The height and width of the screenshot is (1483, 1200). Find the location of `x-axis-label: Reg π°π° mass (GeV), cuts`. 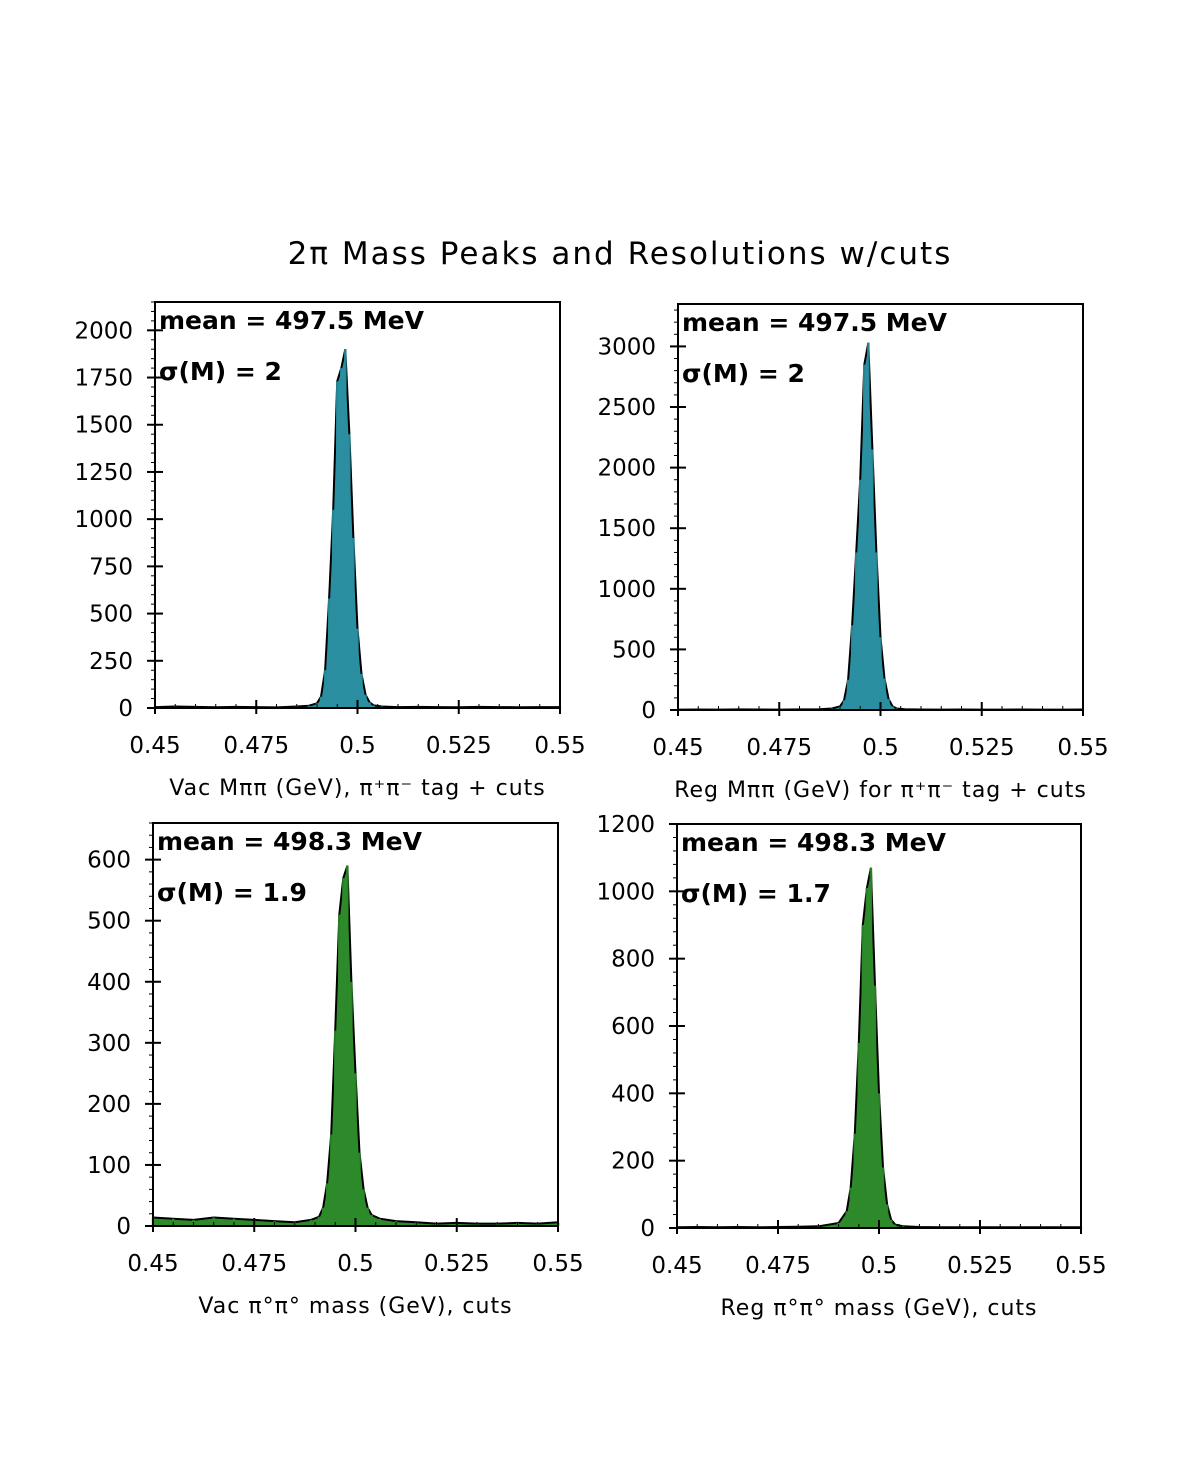

x-axis-label: Reg π°π° mass (GeV), cuts is located at coordinates (878, 1308).